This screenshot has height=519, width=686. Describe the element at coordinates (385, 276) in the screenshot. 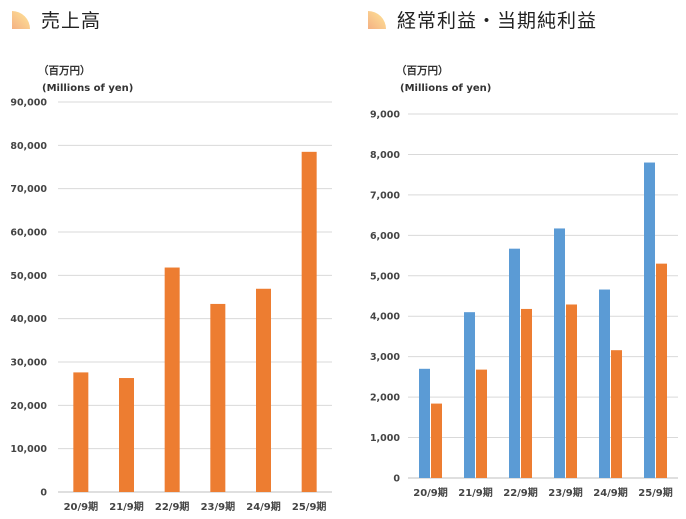

I see `y-tick-label: 5,000` at that location.